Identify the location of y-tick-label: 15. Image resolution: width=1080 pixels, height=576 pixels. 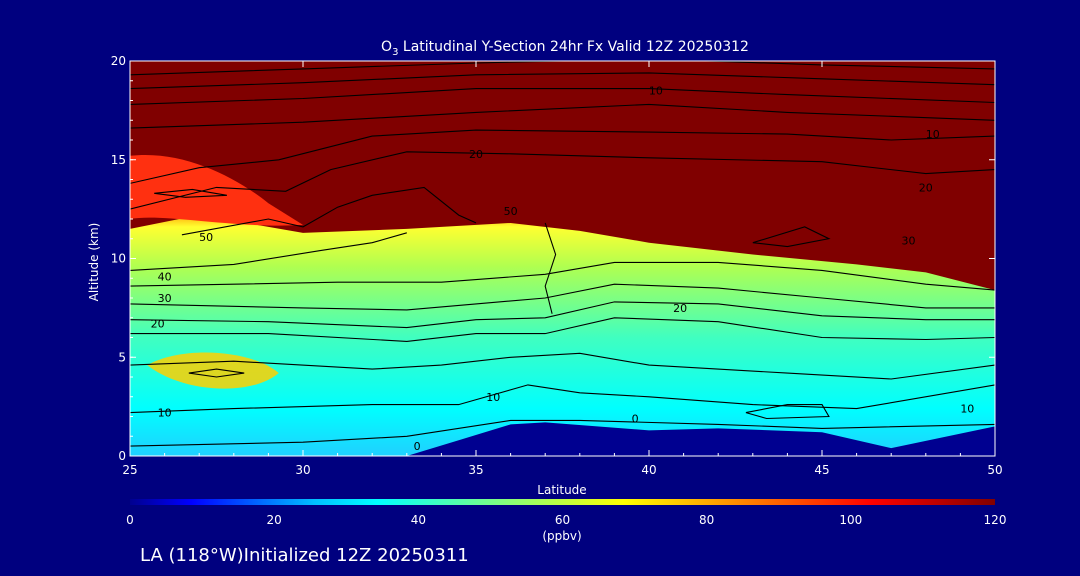
(118, 160).